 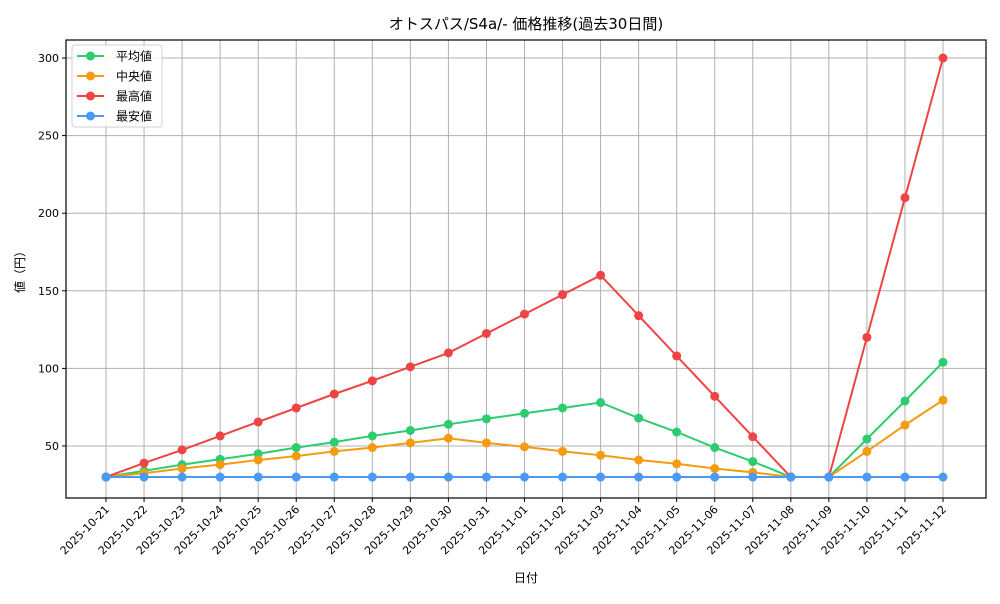 What do you see at coordinates (48, 368) in the screenshot?
I see `y-tick-label: 100` at bounding box center [48, 368].